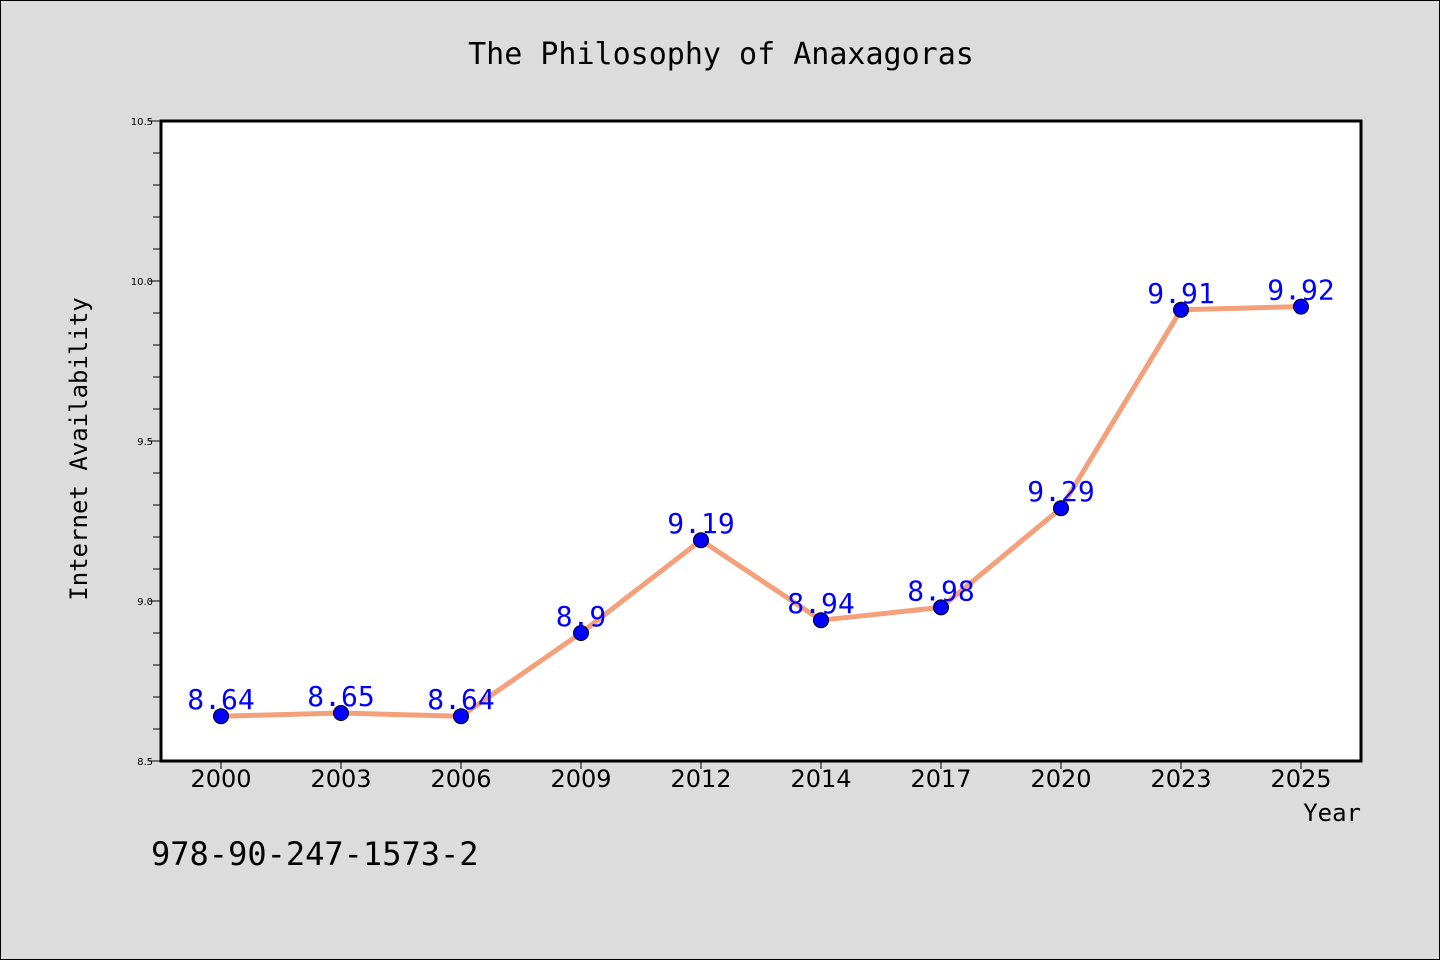 The height and width of the screenshot is (960, 1440). Describe the element at coordinates (1060, 779) in the screenshot. I see `x-tick-label: 2020` at that location.